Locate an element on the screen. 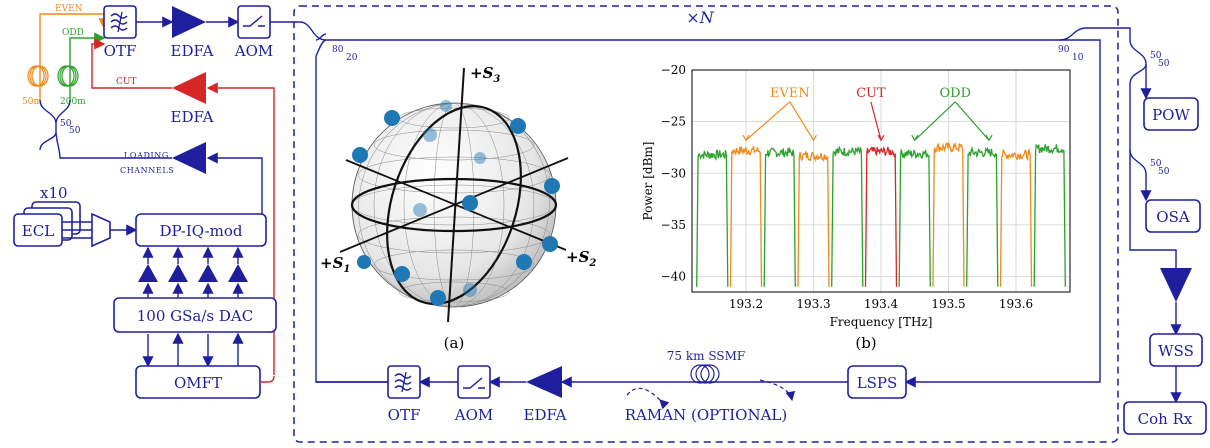  channel-trace-cut is located at coordinates (881, 216).